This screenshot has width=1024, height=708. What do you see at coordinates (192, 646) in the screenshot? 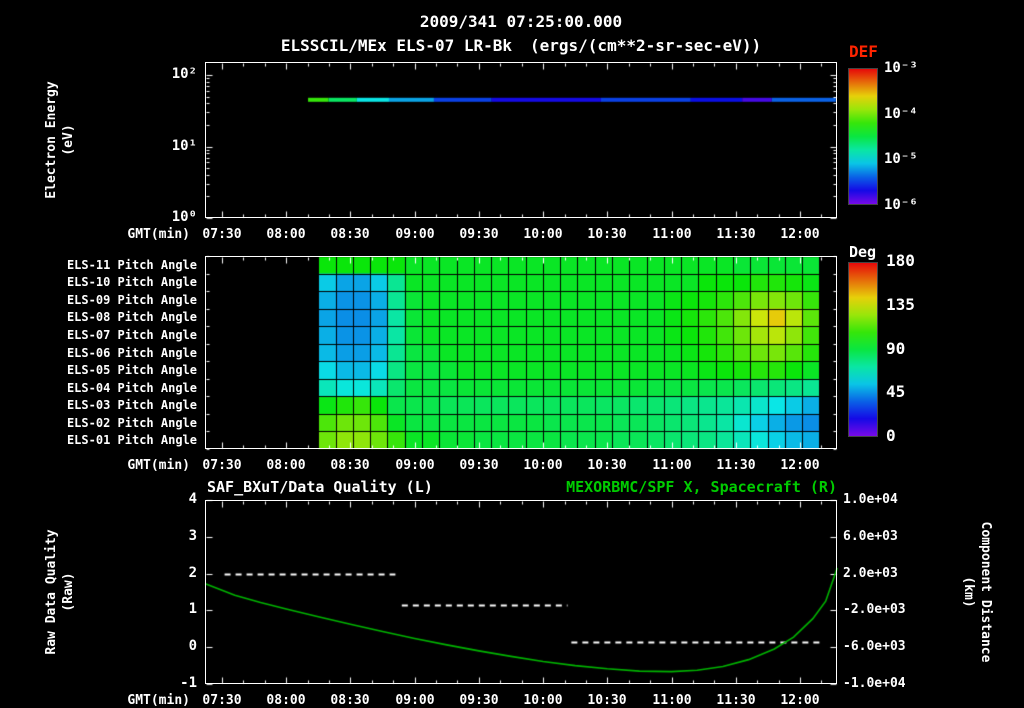
I see `quality-y-tick-label: 0` at bounding box center [192, 646].